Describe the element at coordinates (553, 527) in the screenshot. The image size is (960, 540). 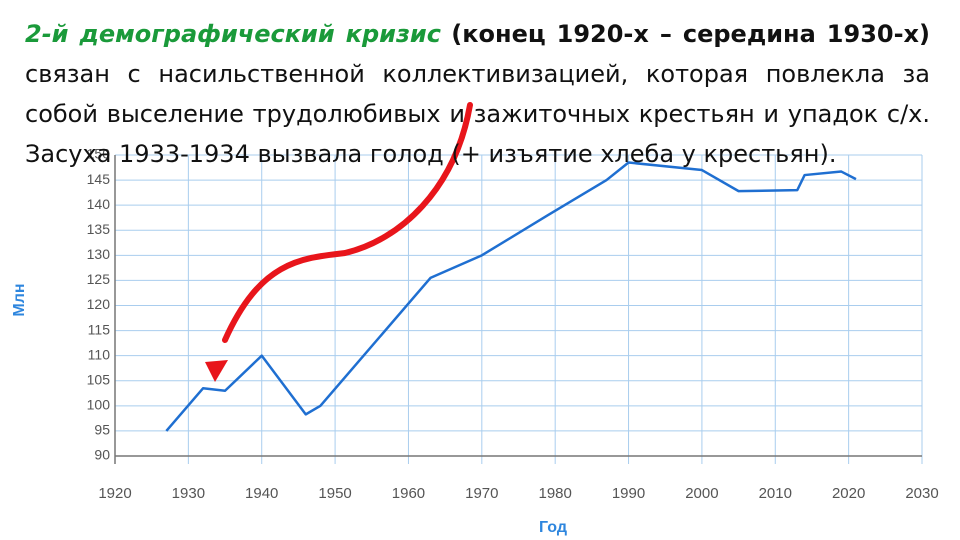
I see `x-axis-label: Год` at that location.